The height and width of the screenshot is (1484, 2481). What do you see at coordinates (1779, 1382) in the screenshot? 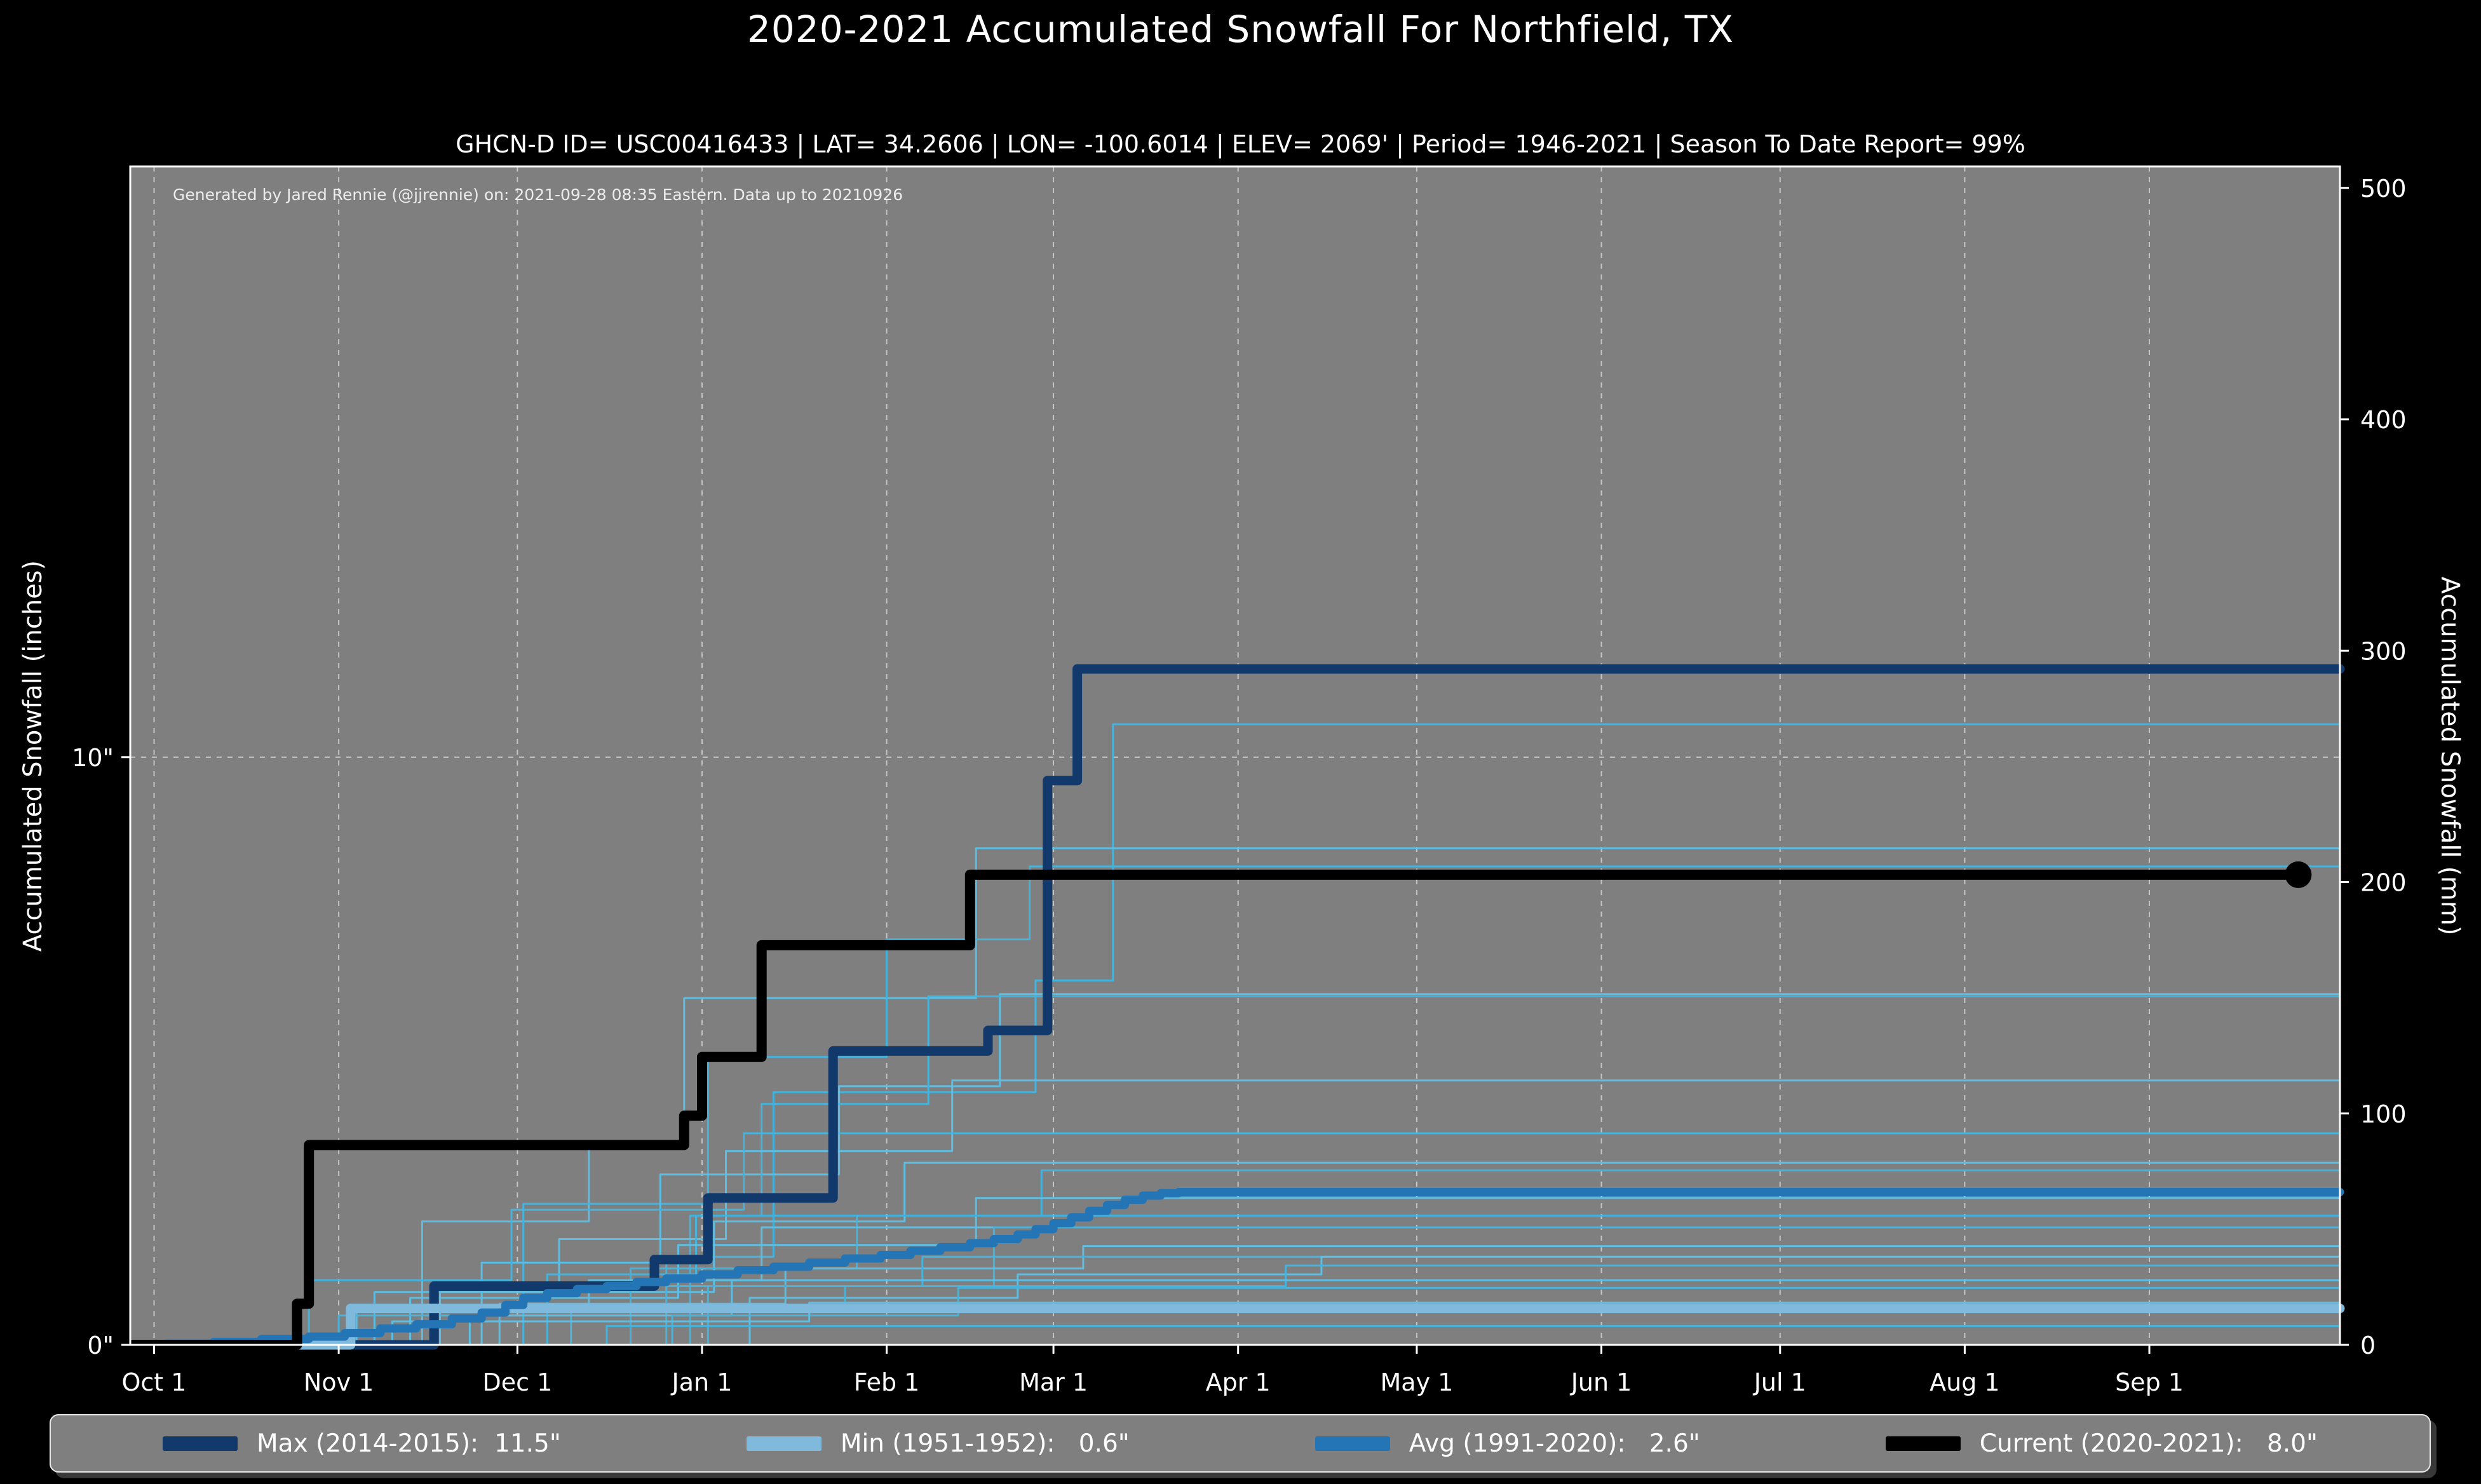
I see `x-tick-label: Jul 1` at bounding box center [1779, 1382].